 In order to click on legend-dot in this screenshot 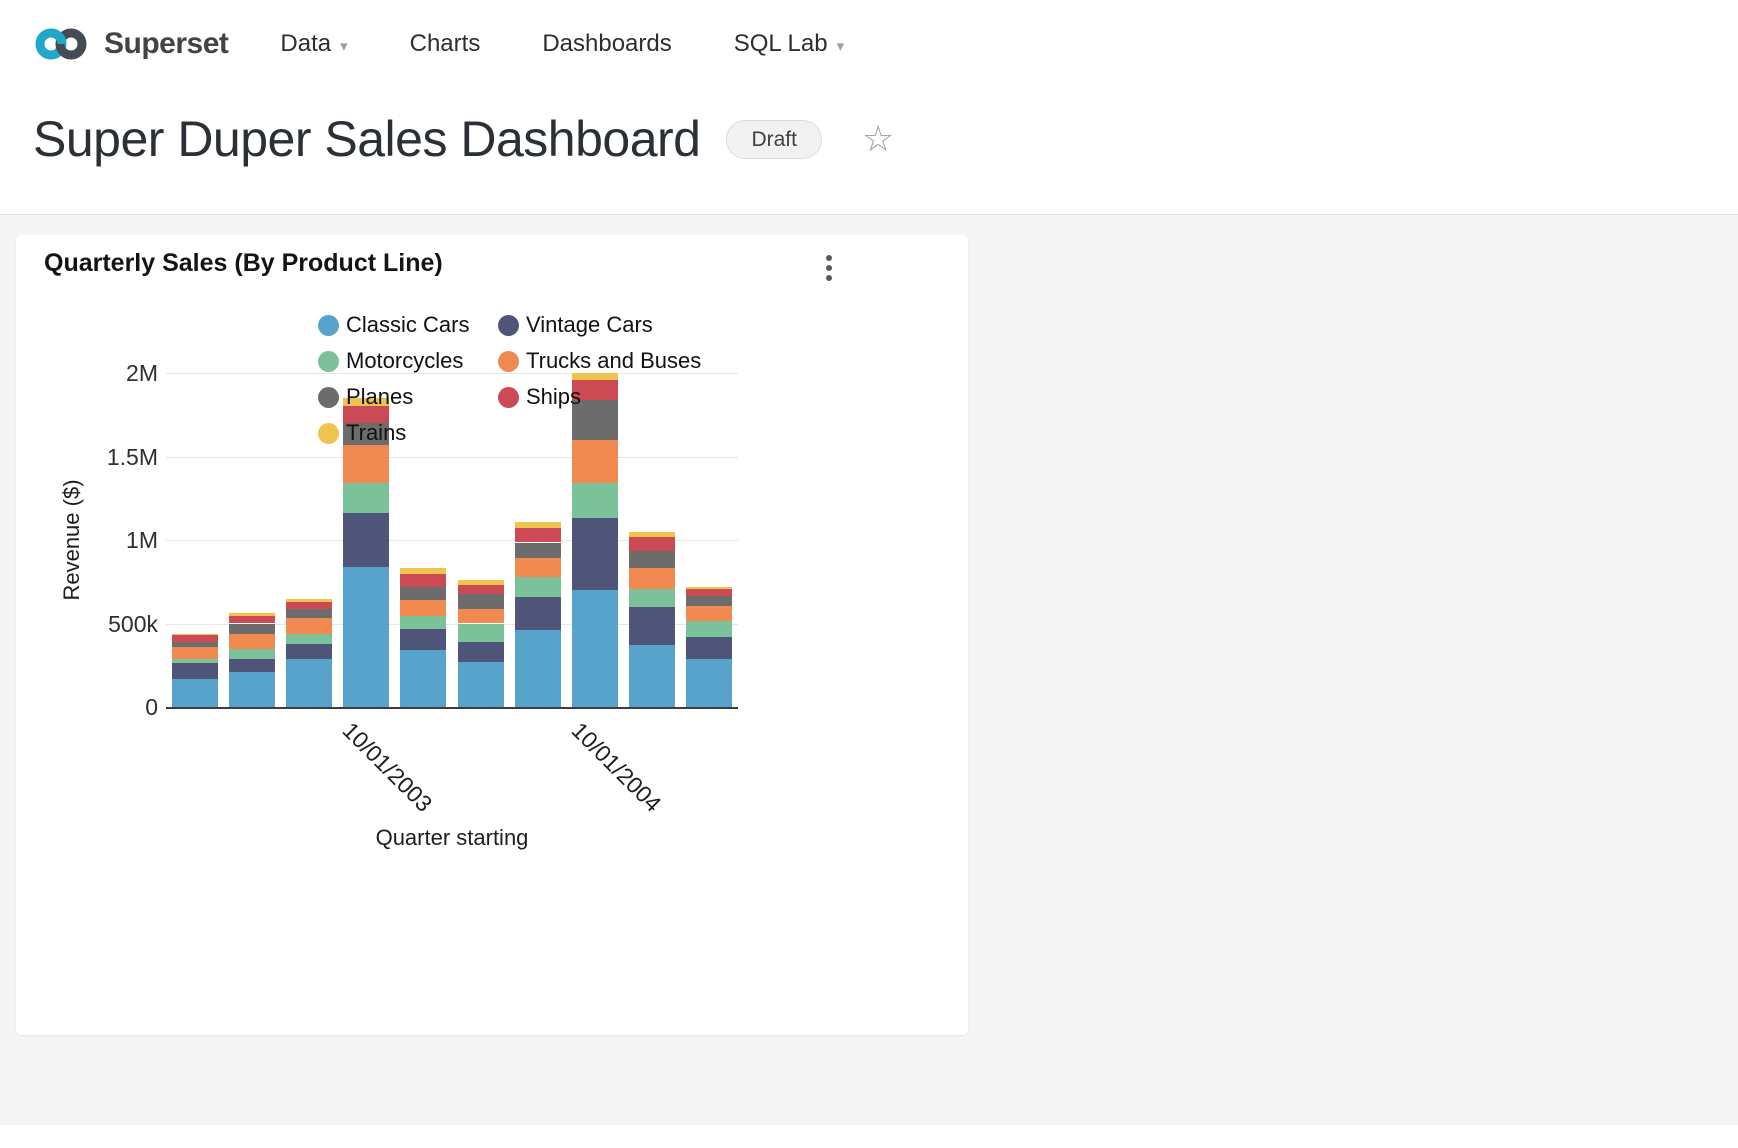, I will do `click(328, 361)`.